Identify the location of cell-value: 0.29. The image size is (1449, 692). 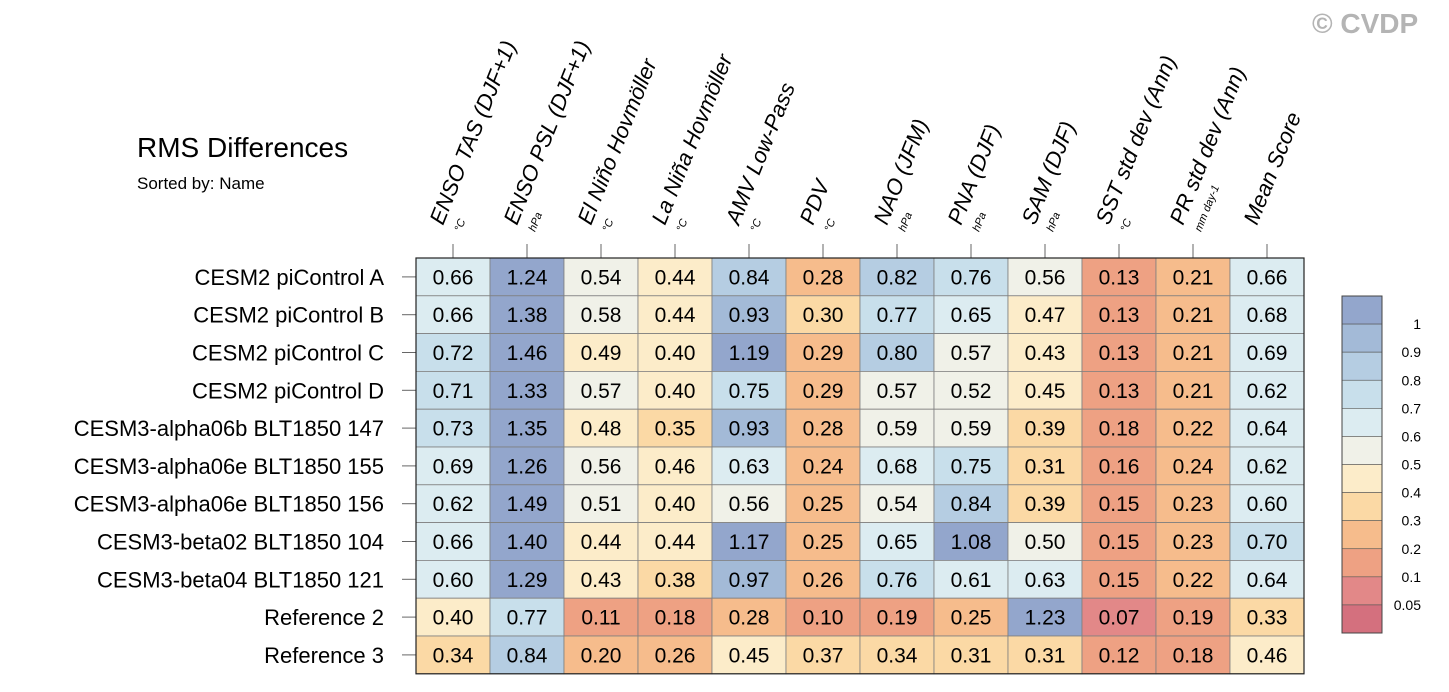
(823, 353).